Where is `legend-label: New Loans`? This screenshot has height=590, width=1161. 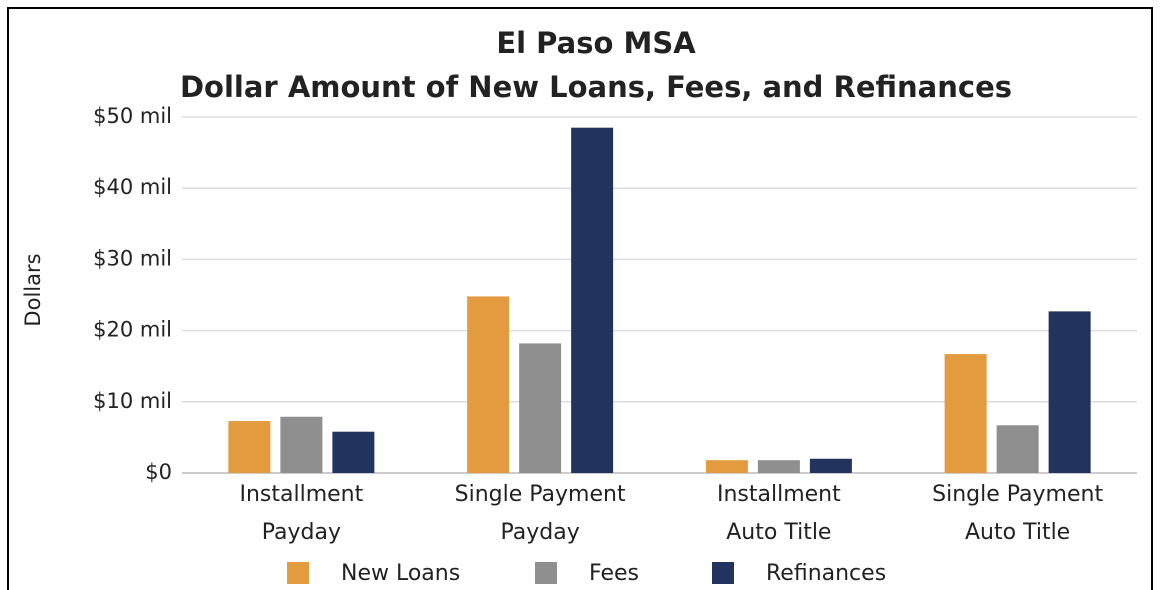
legend-label: New Loans is located at coordinates (400, 573).